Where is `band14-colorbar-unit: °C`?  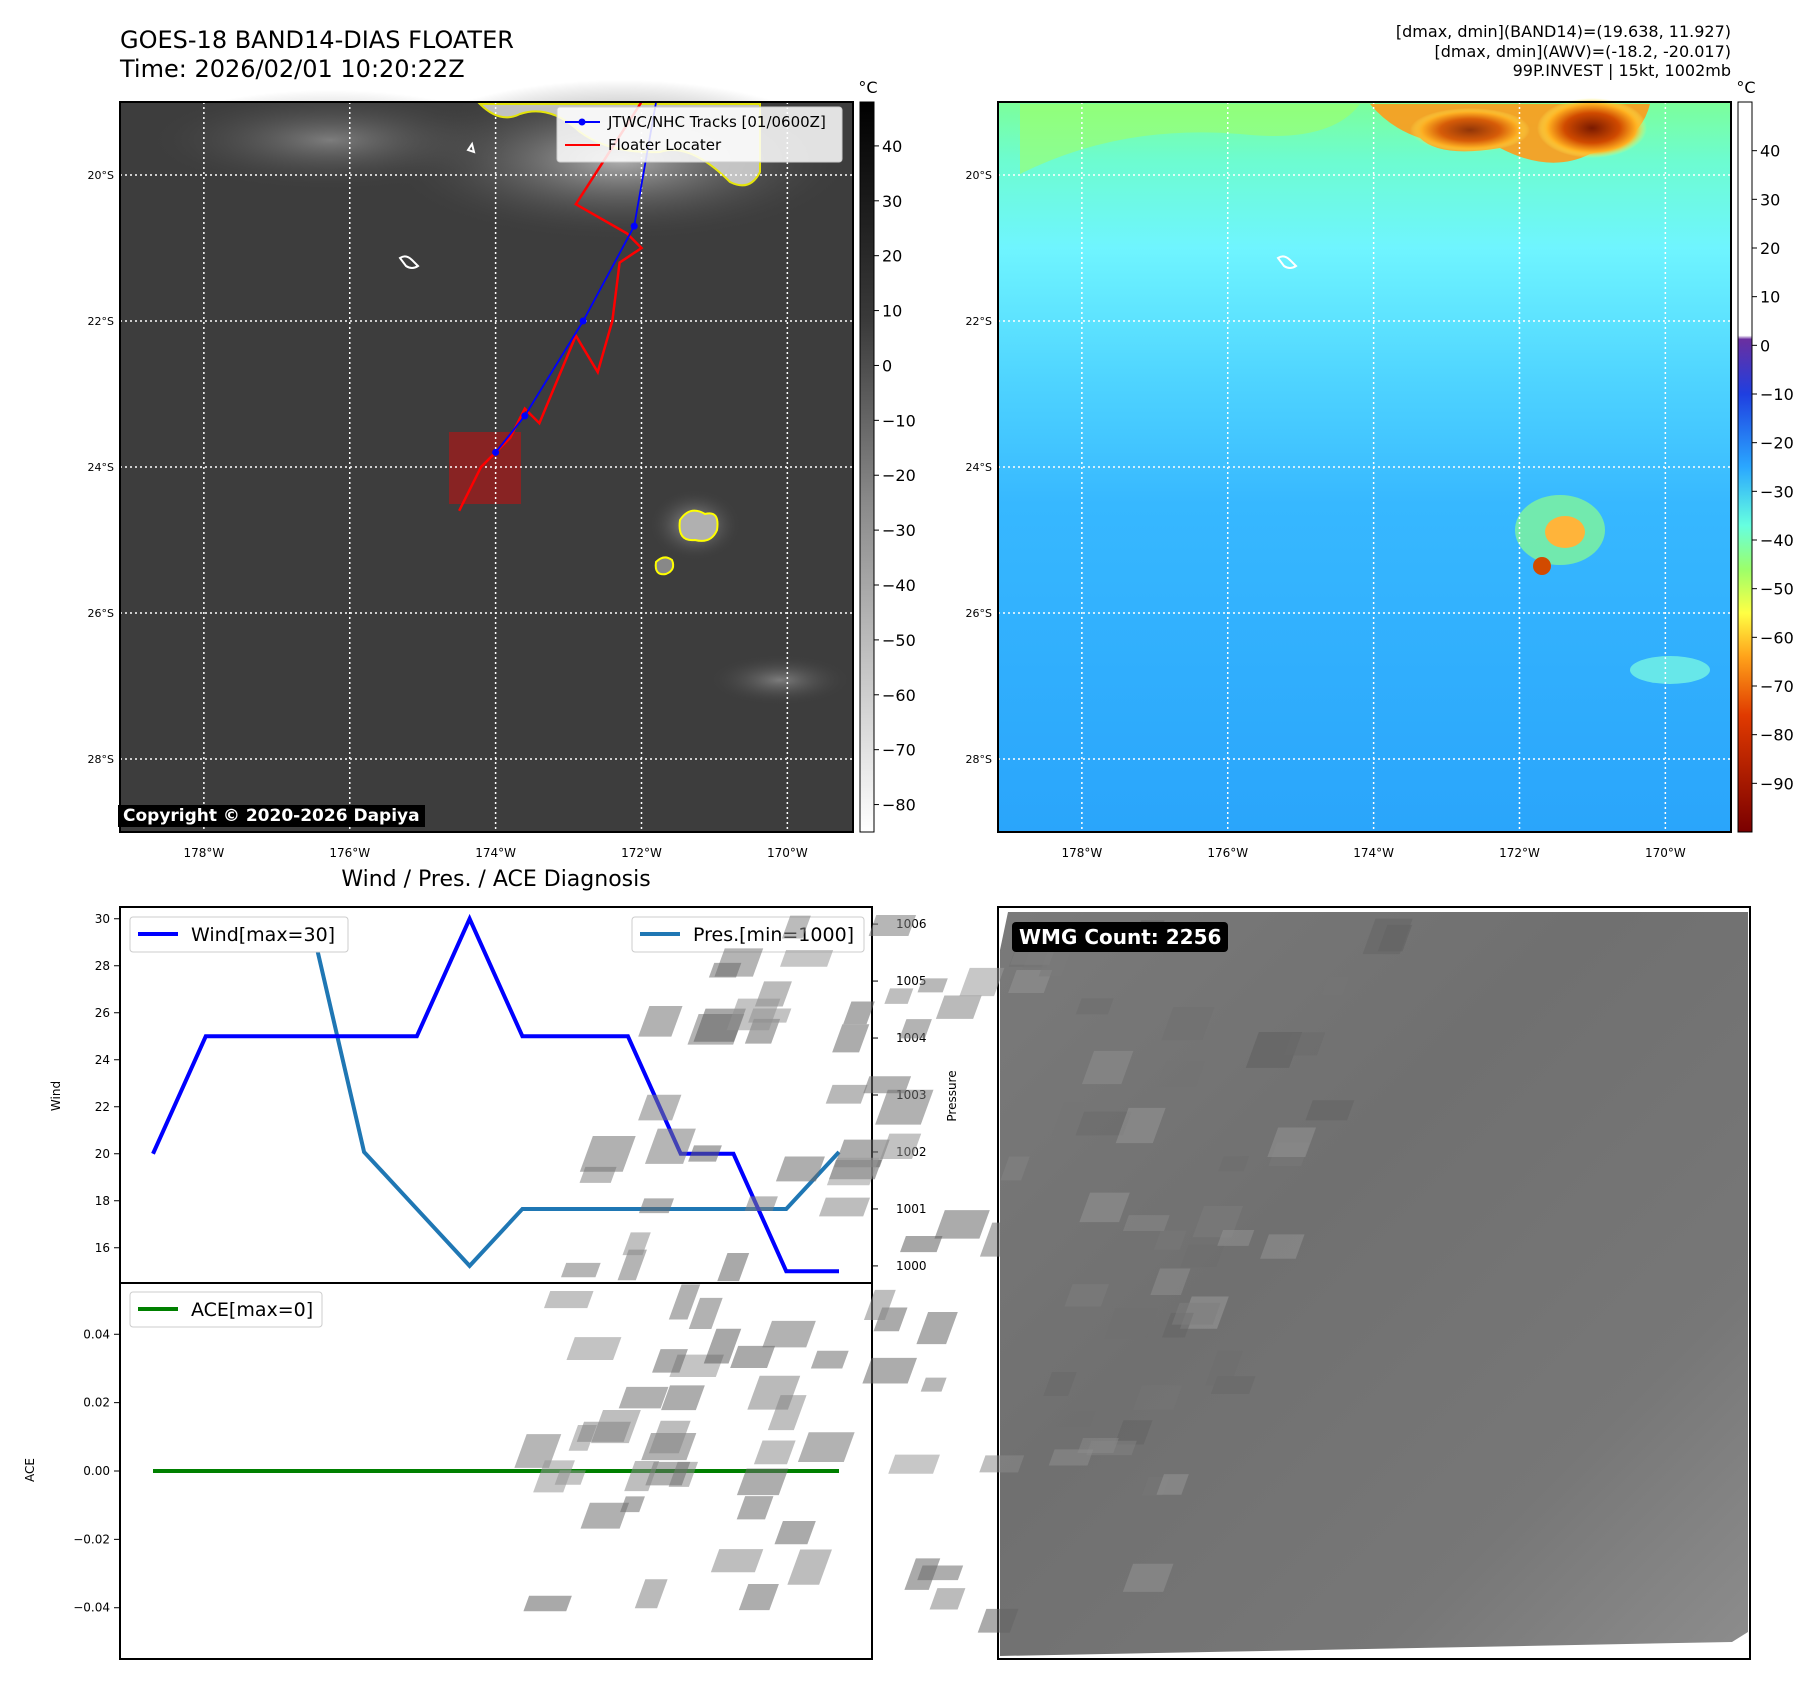
band14-colorbar-unit: °C is located at coordinates (867, 87).